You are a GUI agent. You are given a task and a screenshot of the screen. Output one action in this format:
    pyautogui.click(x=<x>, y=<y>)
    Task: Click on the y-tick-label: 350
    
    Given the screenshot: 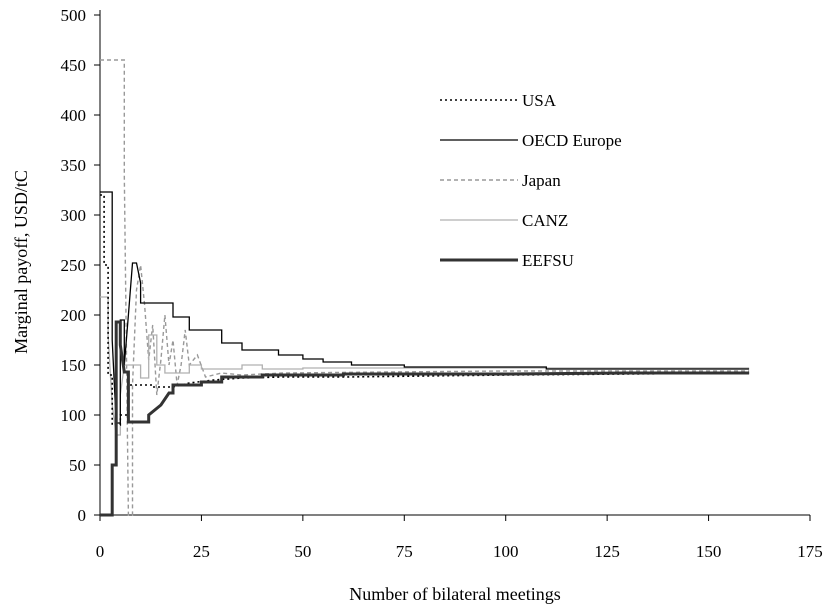 What is the action you would take?
    pyautogui.click(x=74, y=165)
    